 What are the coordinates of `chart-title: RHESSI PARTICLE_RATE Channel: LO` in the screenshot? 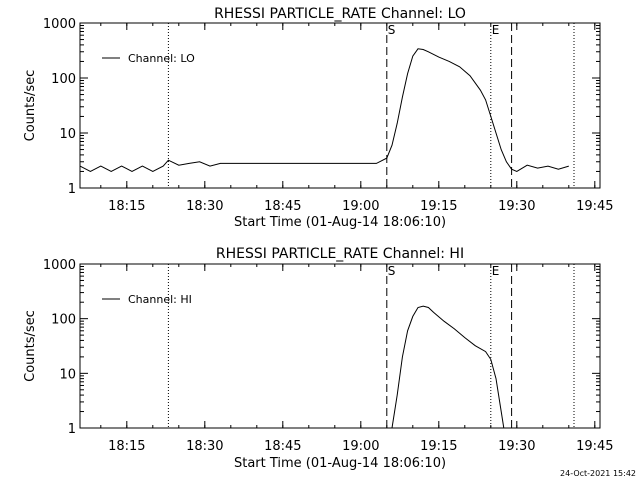 It's located at (340, 14).